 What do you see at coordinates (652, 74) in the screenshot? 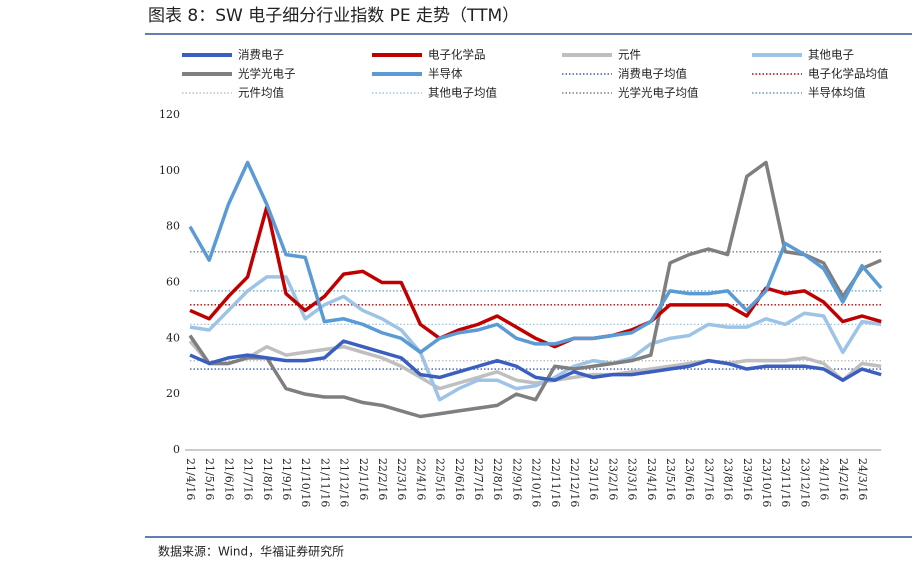
I see `legend-label: 消费电子均值` at bounding box center [652, 74].